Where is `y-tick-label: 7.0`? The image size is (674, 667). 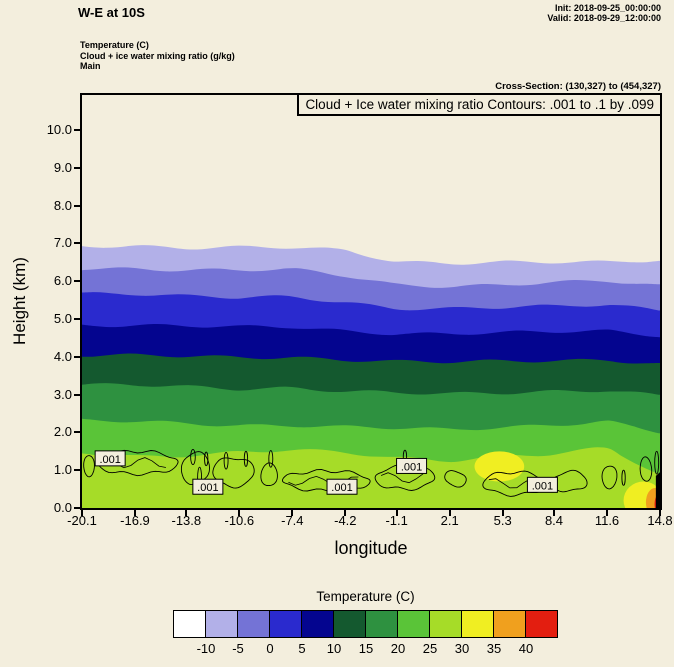 y-tick-label: 7.0 is located at coordinates (62, 243).